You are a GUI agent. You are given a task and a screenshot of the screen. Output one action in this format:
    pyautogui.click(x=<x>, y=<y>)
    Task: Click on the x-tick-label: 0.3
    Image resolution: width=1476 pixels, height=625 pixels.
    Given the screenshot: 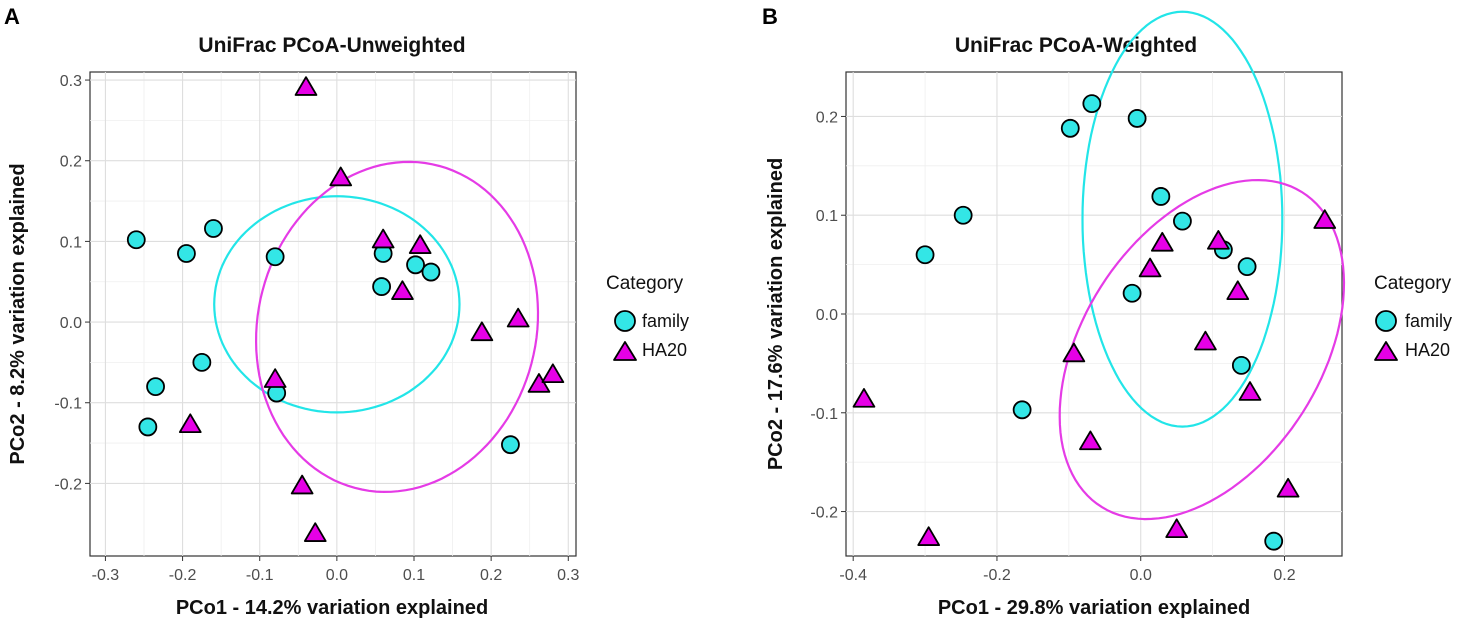 What is the action you would take?
    pyautogui.click(x=568, y=575)
    